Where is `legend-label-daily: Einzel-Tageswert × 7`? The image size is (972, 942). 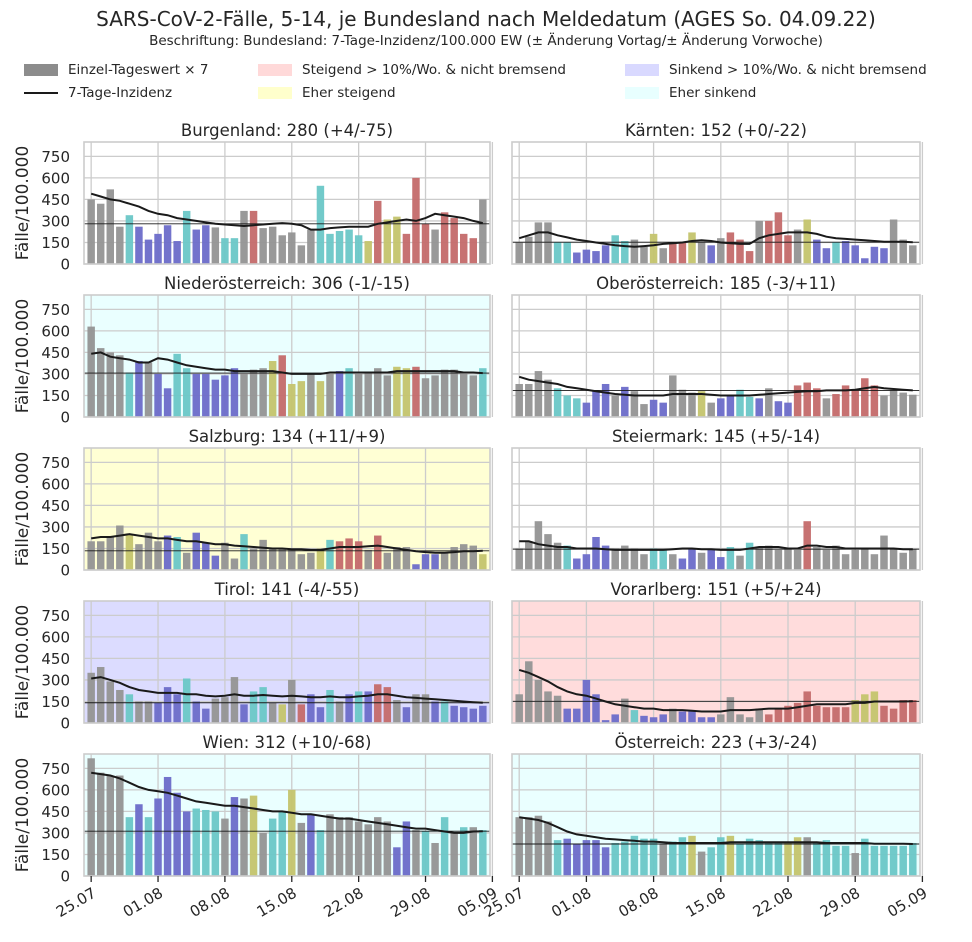
legend-label-daily: Einzel-Tageswert × 7 is located at coordinates (138, 70).